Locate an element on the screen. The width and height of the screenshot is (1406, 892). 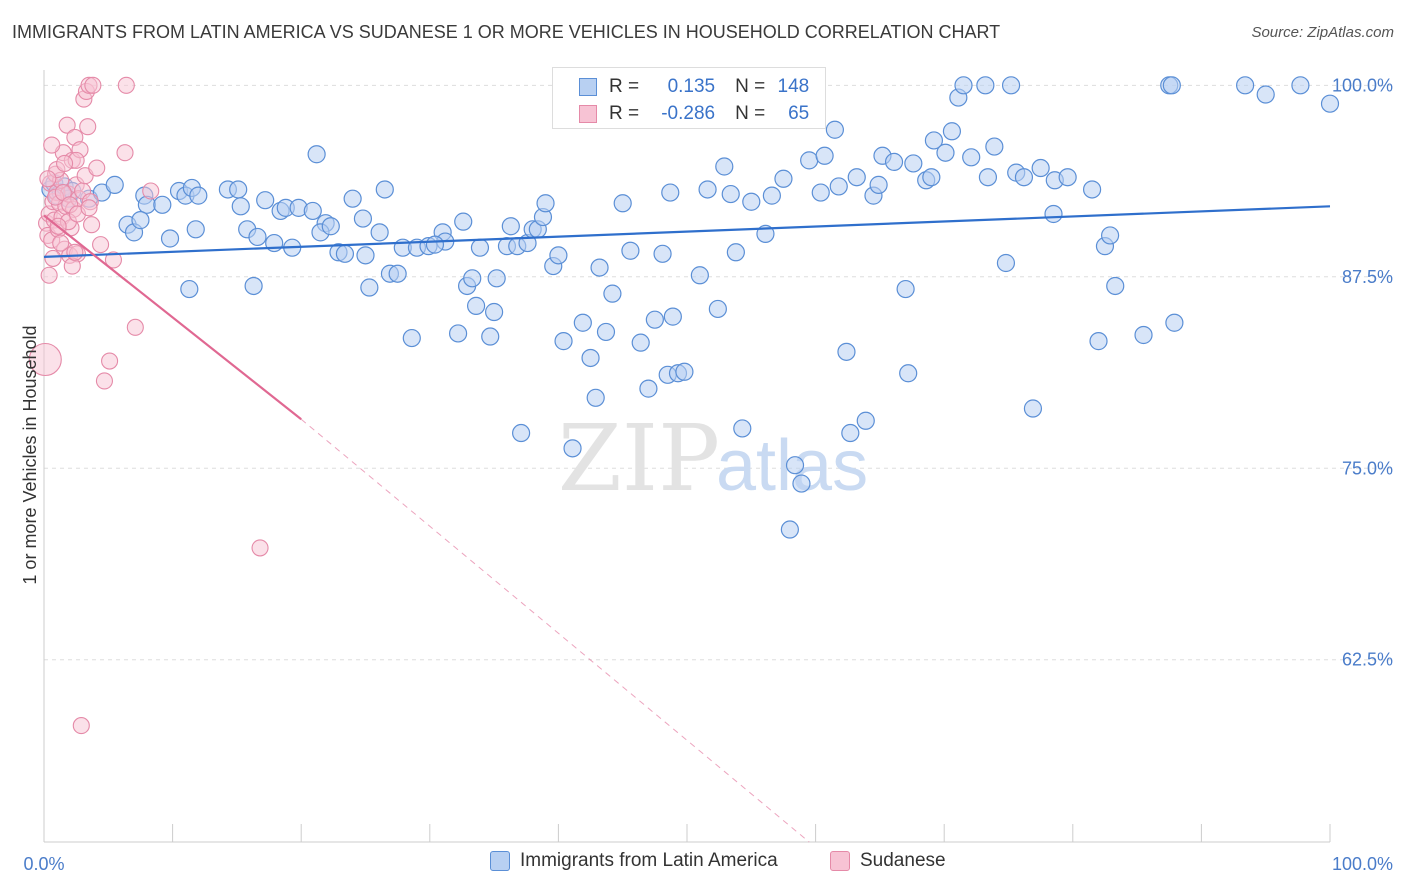
legend-item-latin-america: Immigrants from Latin America is located at coordinates (634, 861).